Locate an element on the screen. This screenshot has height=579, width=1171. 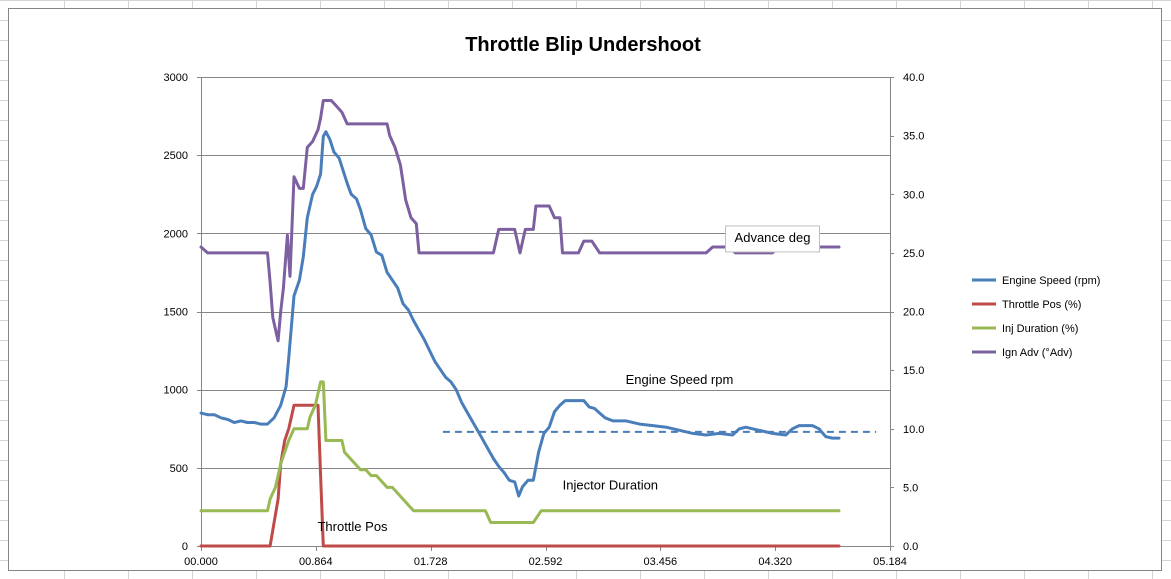
x-tick-label: 05.184 is located at coordinates (890, 562).